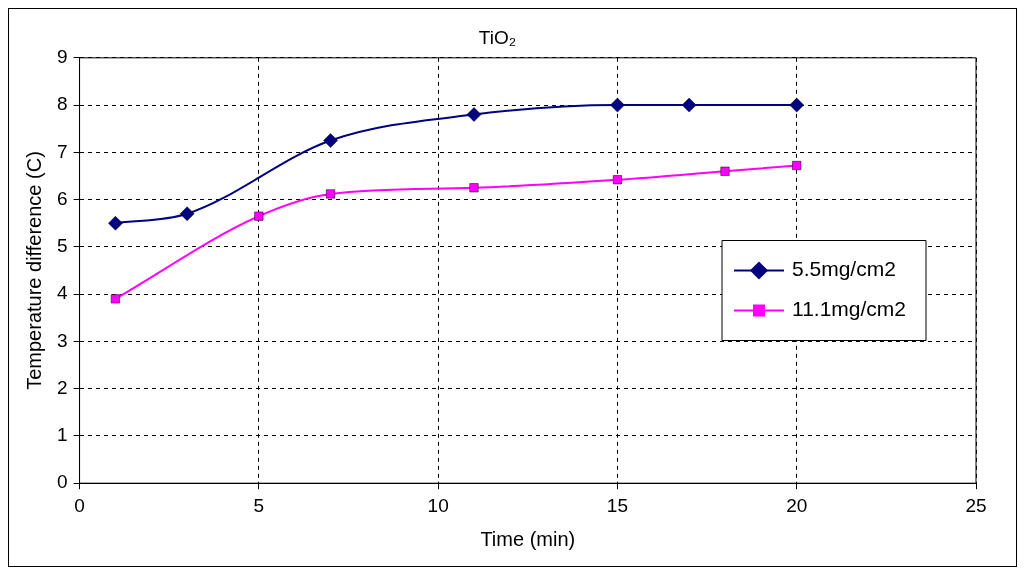 This screenshot has height=575, width=1025. What do you see at coordinates (62, 340) in the screenshot?
I see `y-tick-label: 3` at bounding box center [62, 340].